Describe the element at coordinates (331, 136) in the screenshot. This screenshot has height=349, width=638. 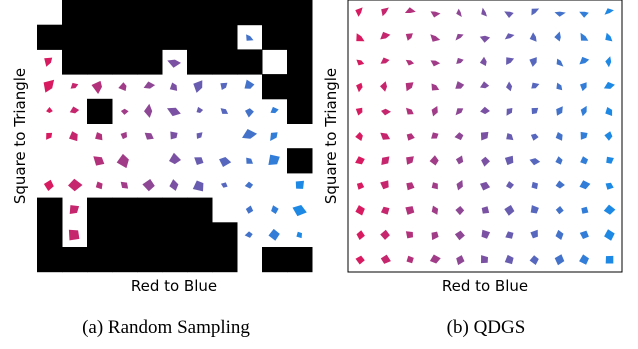
I see `y-axis-label: Square to Triangle` at that location.